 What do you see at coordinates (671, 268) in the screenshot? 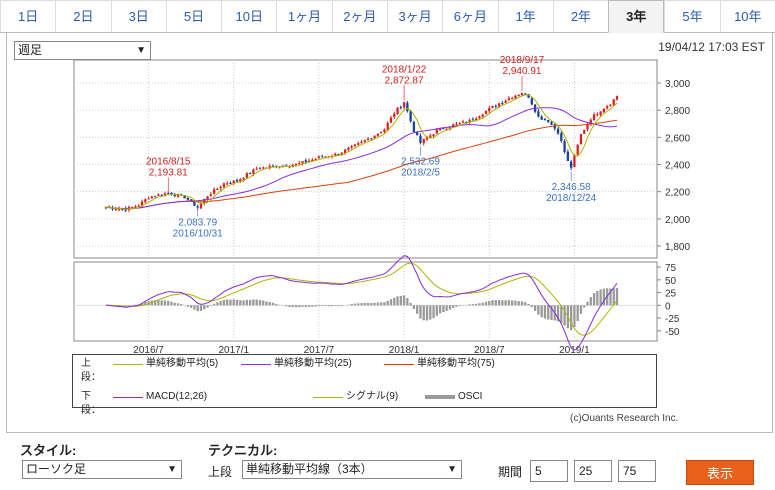
I see `lower-y-tick-label: 75` at bounding box center [671, 268].